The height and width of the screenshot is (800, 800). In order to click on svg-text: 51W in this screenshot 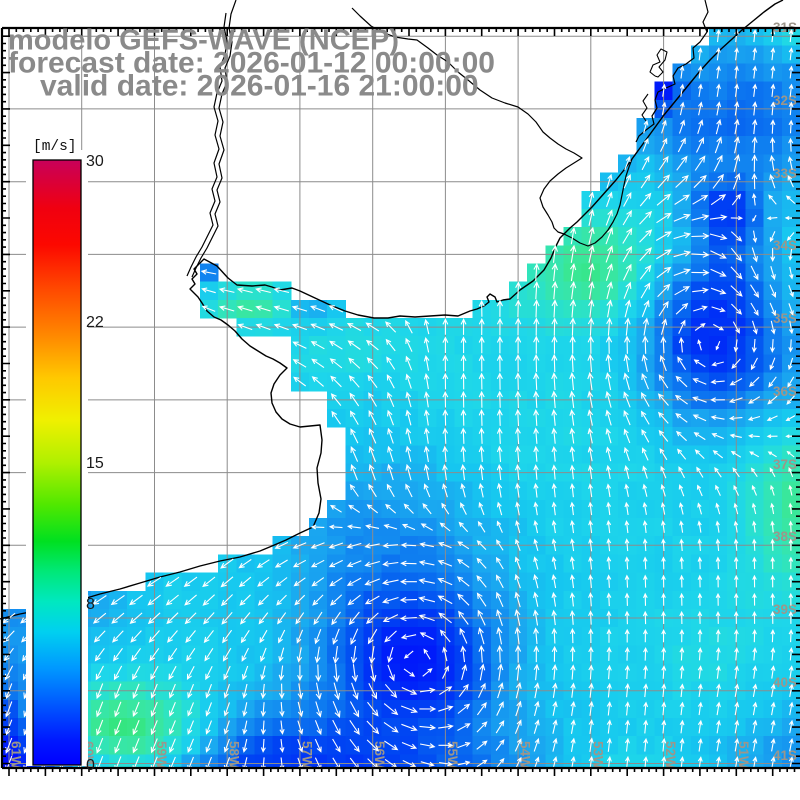, I will do `click(743, 755)`.